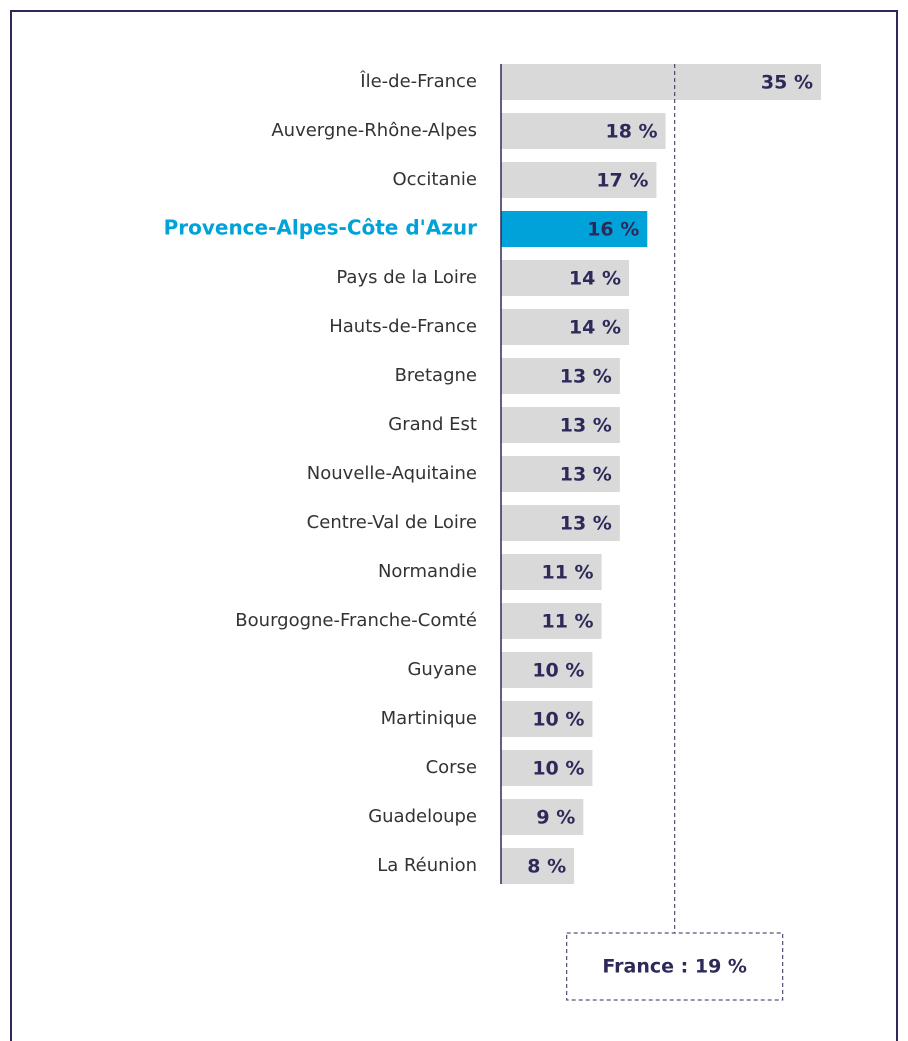 This screenshot has height=1041, width=908. Describe the element at coordinates (374, 130) in the screenshot. I see `category-label: Auvergne-Rhône-Alpes` at that location.